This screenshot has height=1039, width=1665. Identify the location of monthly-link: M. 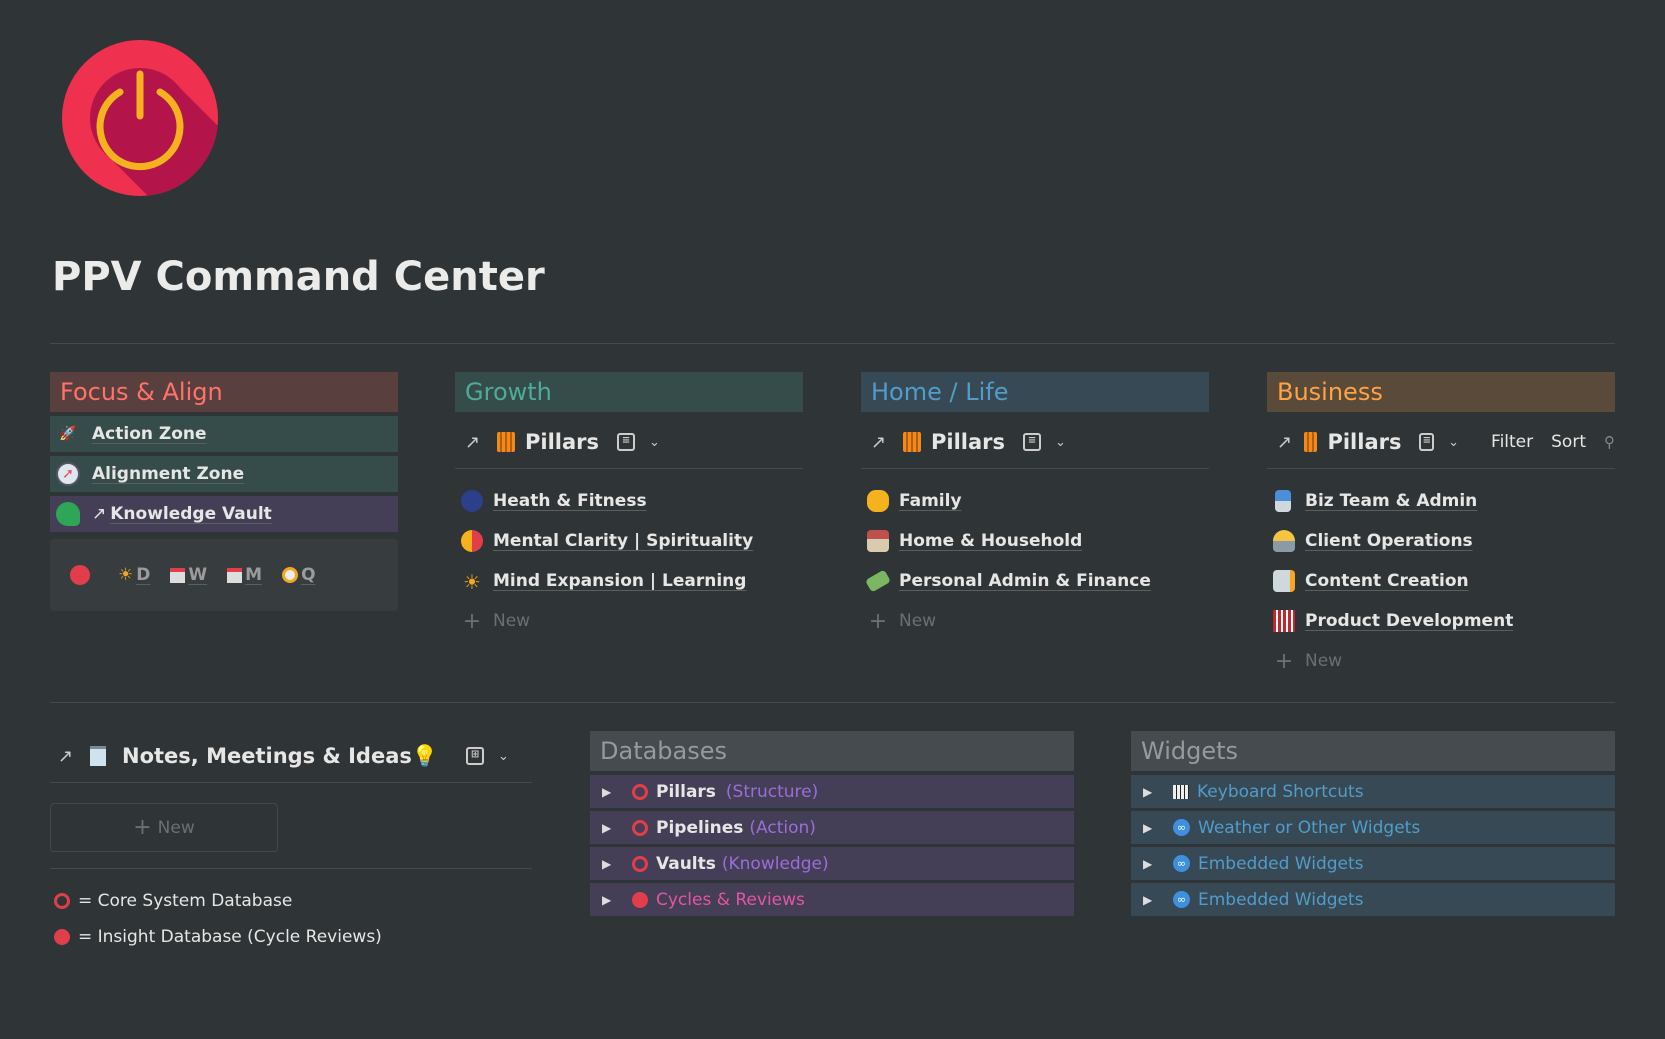
(244, 575).